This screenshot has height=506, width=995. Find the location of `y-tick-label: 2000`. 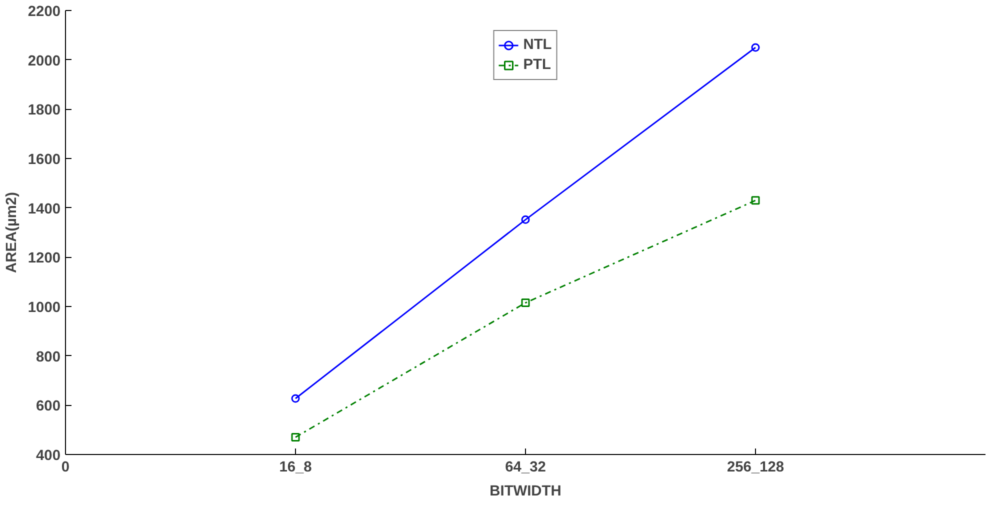

y-tick-label: 2000 is located at coordinates (44, 61).